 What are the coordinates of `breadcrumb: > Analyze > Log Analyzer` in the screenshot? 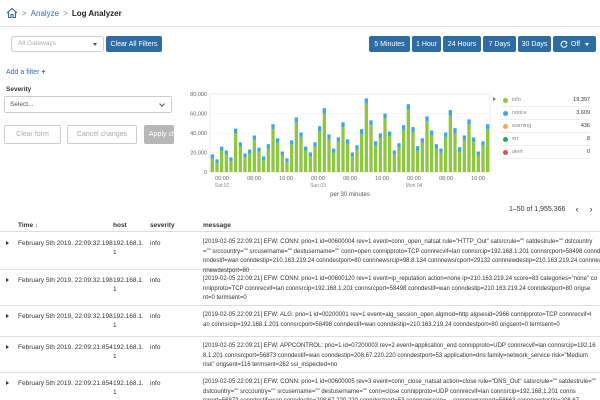 It's located at (300, 13).